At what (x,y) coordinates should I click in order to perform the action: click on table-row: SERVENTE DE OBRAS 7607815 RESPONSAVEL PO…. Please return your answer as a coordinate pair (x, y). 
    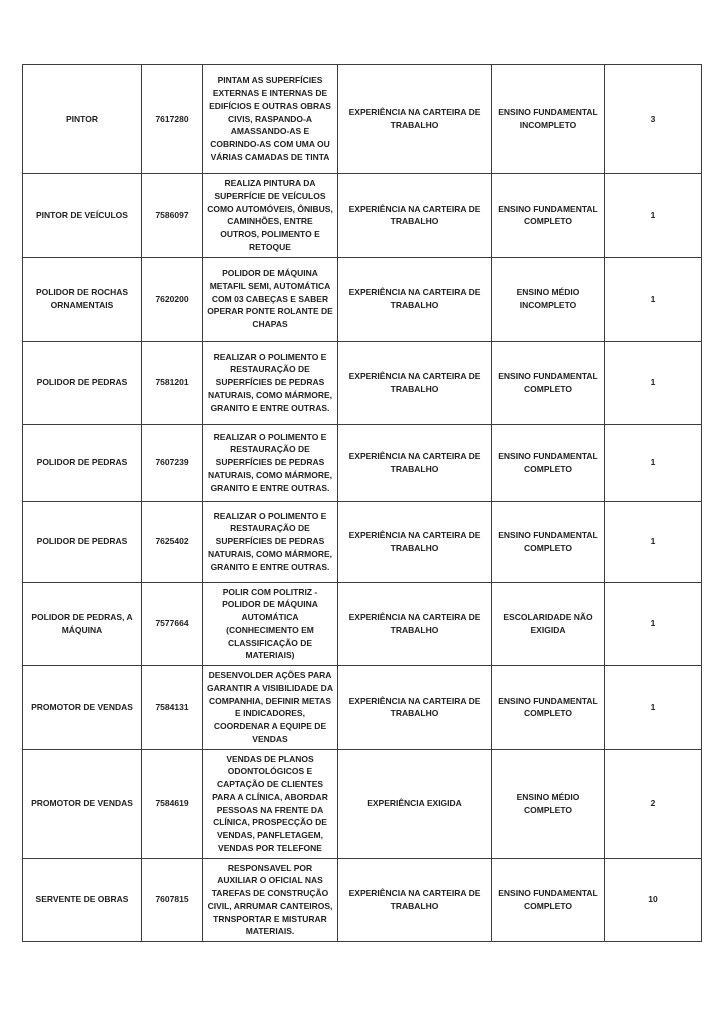
    Looking at the image, I should click on (362, 899).